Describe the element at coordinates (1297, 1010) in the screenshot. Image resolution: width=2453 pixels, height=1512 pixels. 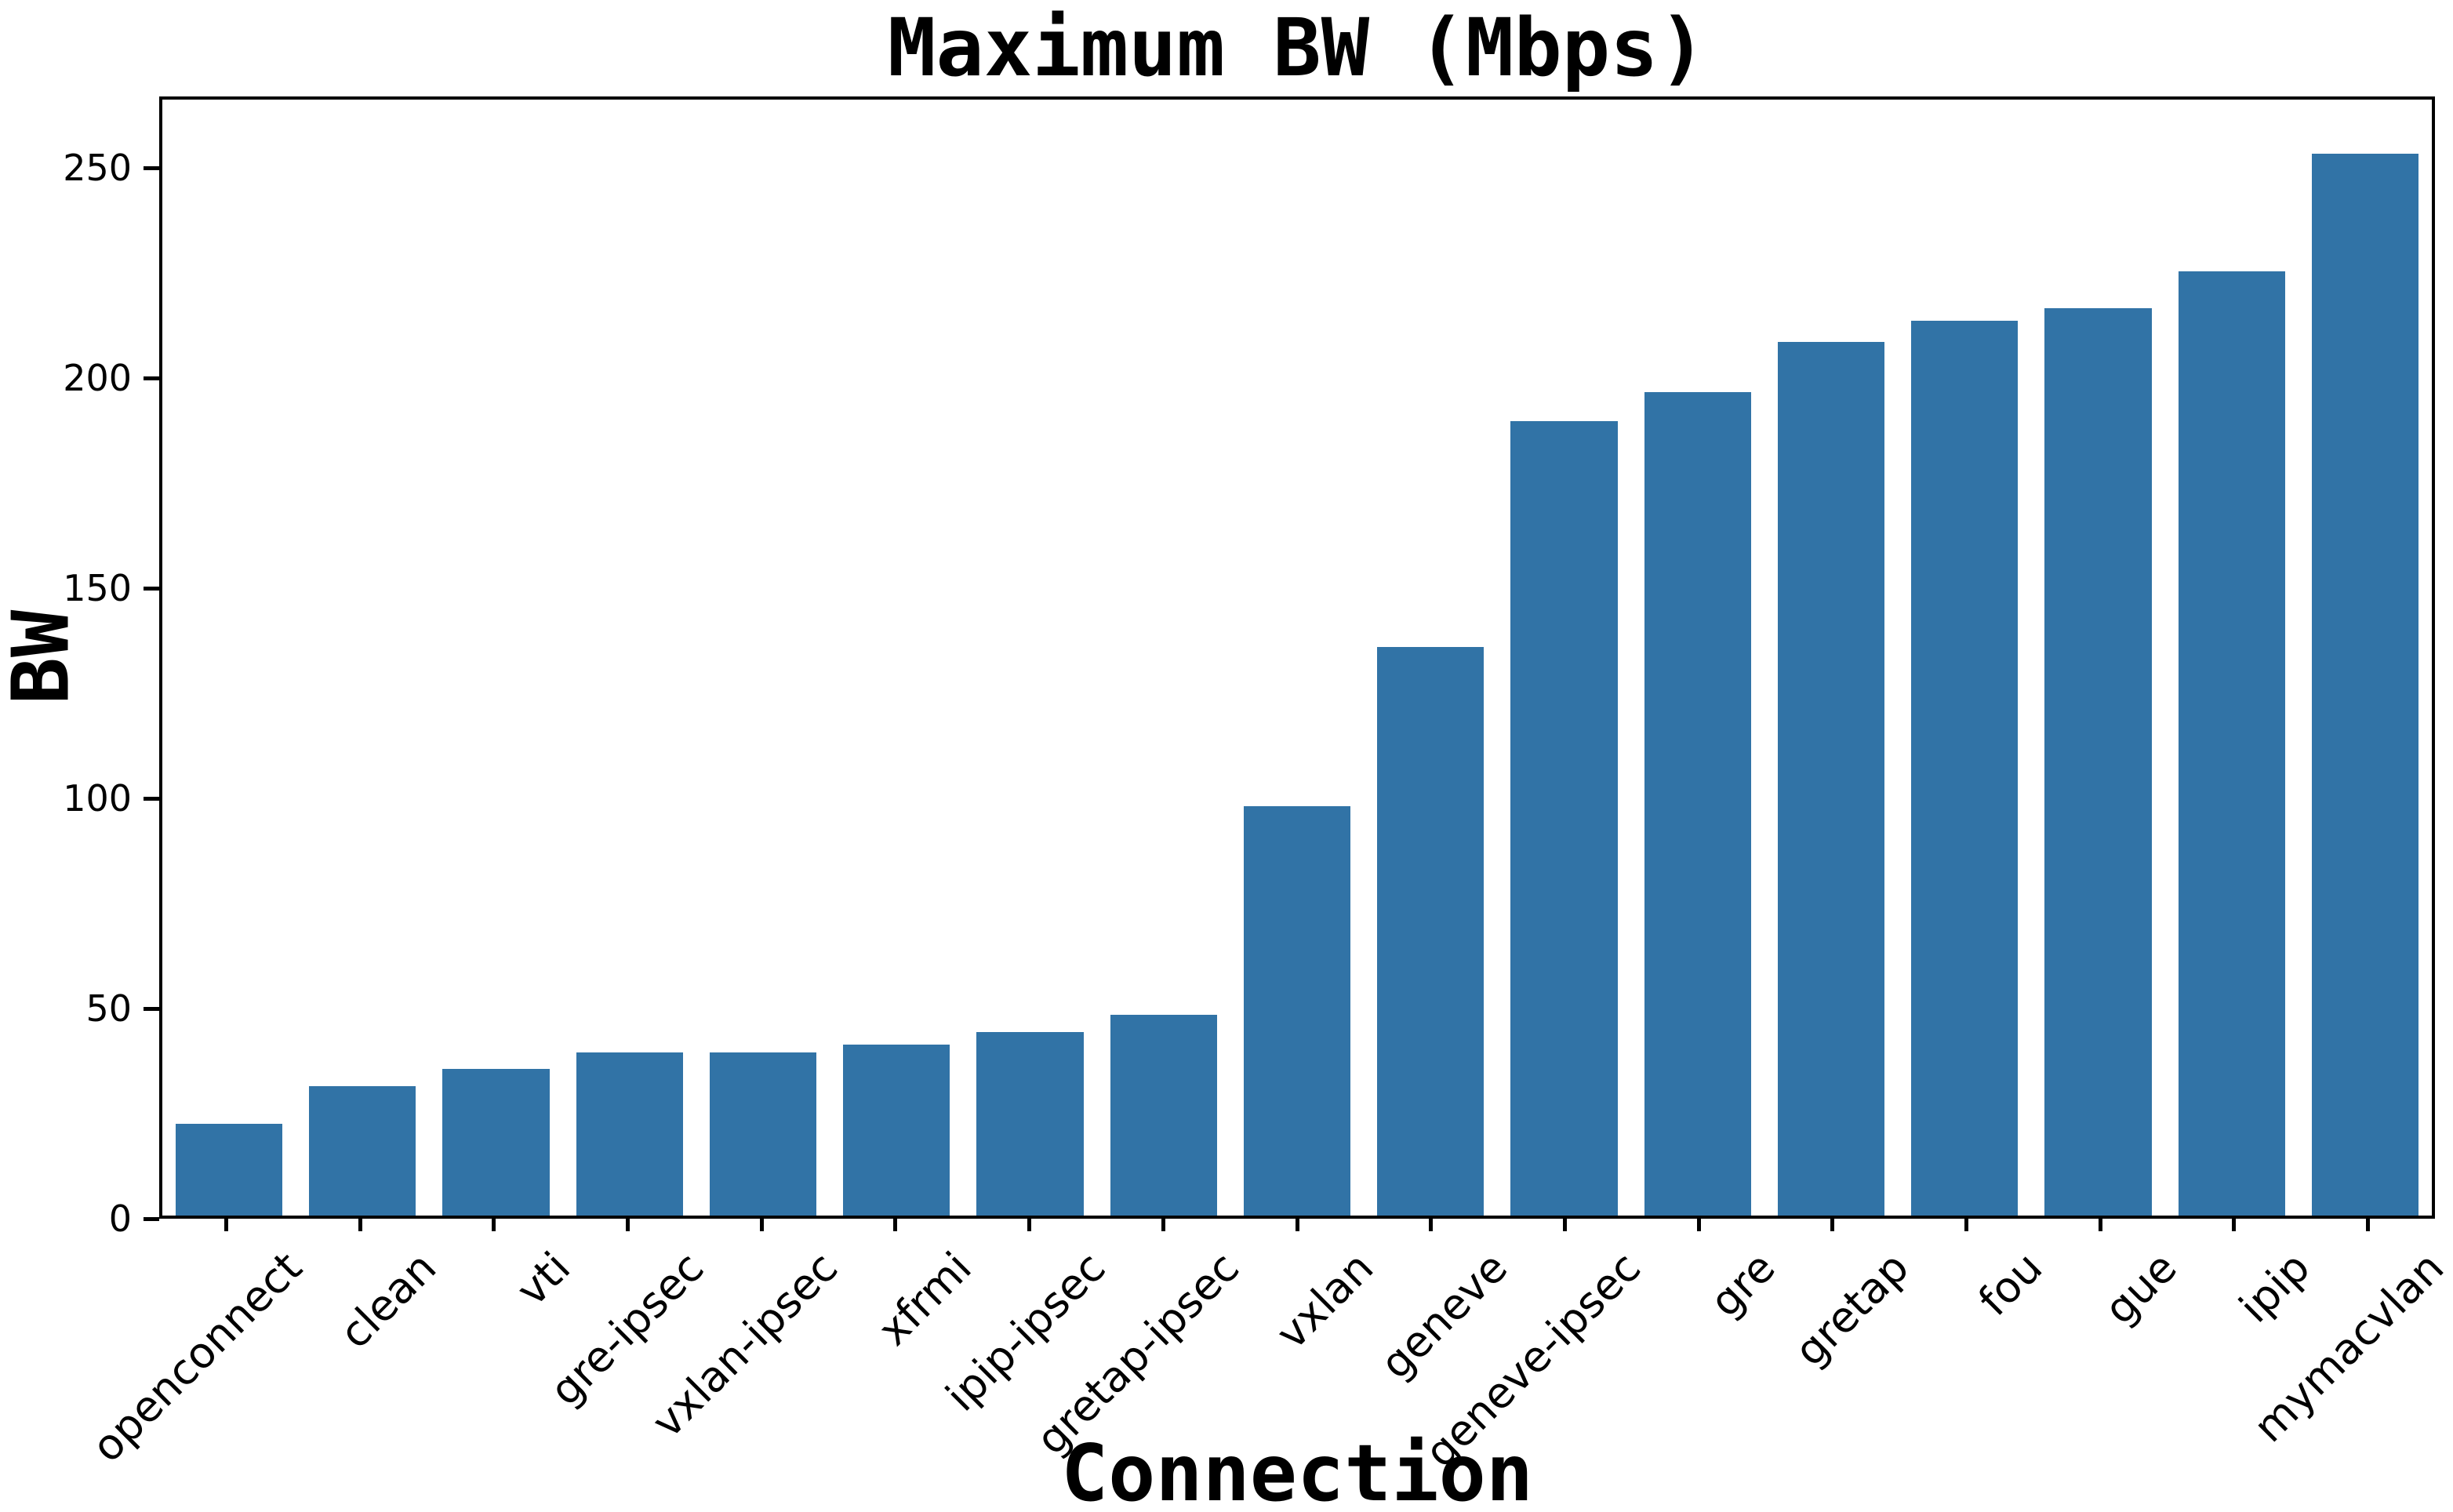
I see `bar-vxlan` at that location.